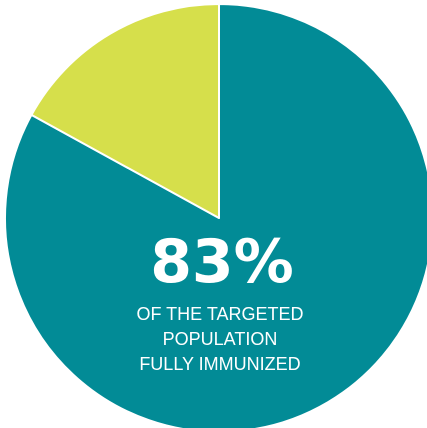  Describe the element at coordinates (222, 262) in the screenshot. I see `percentage-label: 83%` at that location.